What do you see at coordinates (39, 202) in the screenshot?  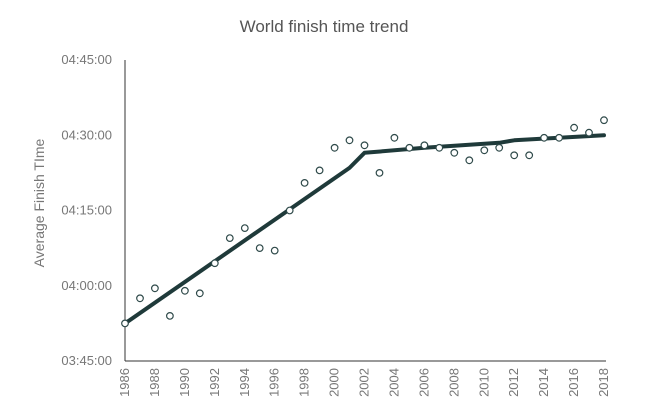 I see `y-axis-label: Average Finish TIme` at bounding box center [39, 202].